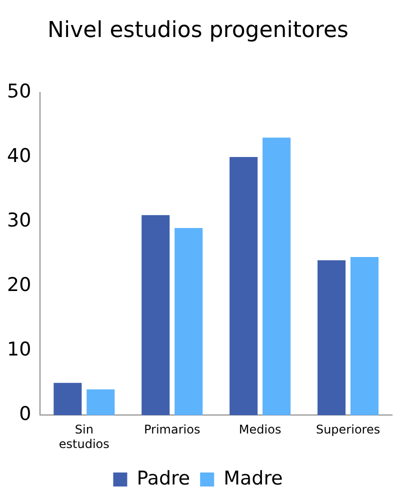 The image size is (412, 503). What do you see at coordinates (260, 429) in the screenshot?
I see `x-tick-label: Medios` at bounding box center [260, 429].